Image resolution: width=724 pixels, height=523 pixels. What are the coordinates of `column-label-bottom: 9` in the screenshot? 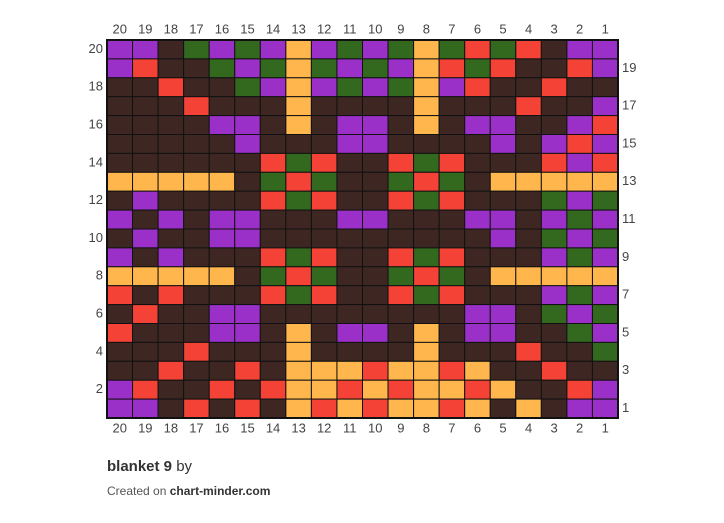 It's located at (400, 427).